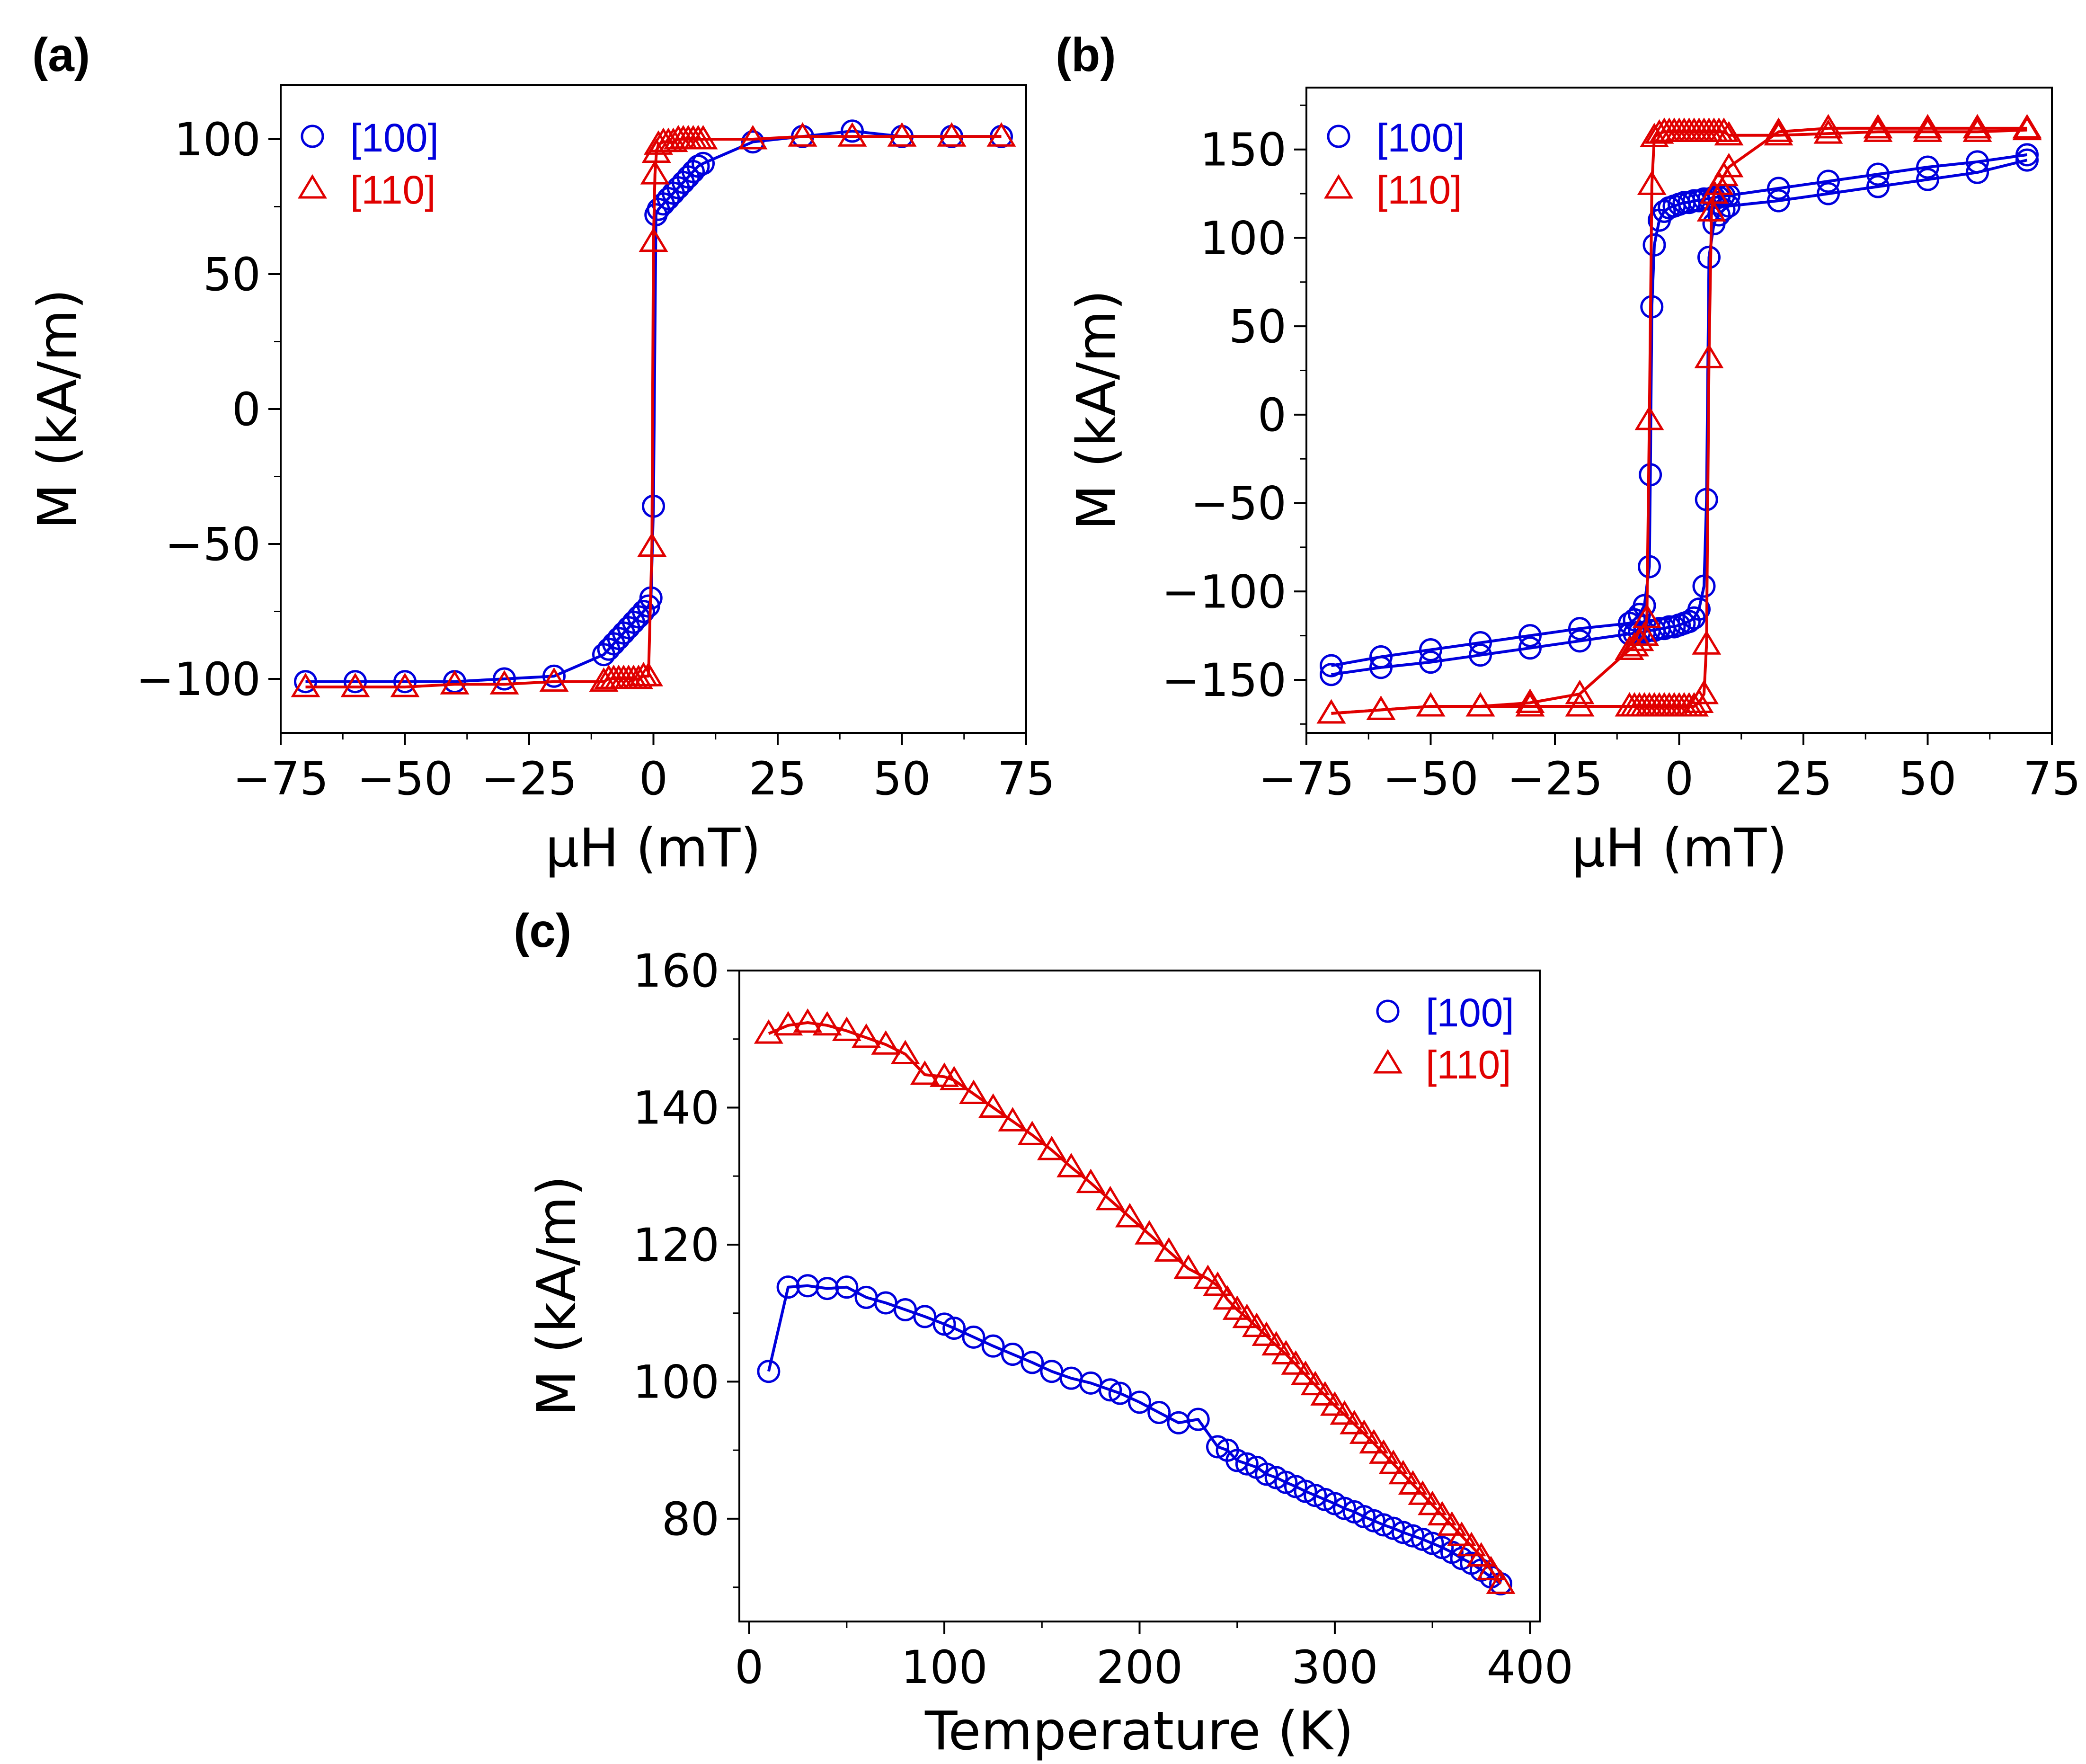 This screenshot has height=1764, width=2086. What do you see at coordinates (1334, 1667) in the screenshot?
I see `x-tick-label: 300` at bounding box center [1334, 1667].